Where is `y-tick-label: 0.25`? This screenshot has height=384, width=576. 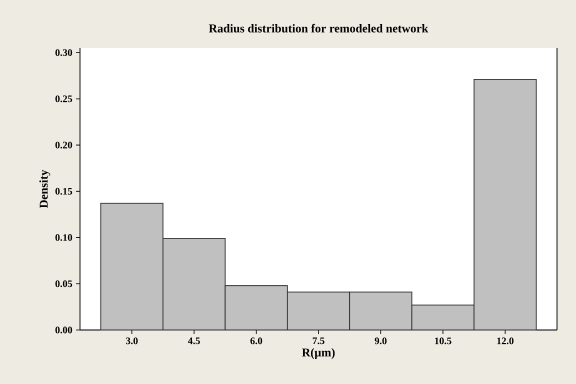 y-tick-label: 0.25 is located at coordinates (63, 98).